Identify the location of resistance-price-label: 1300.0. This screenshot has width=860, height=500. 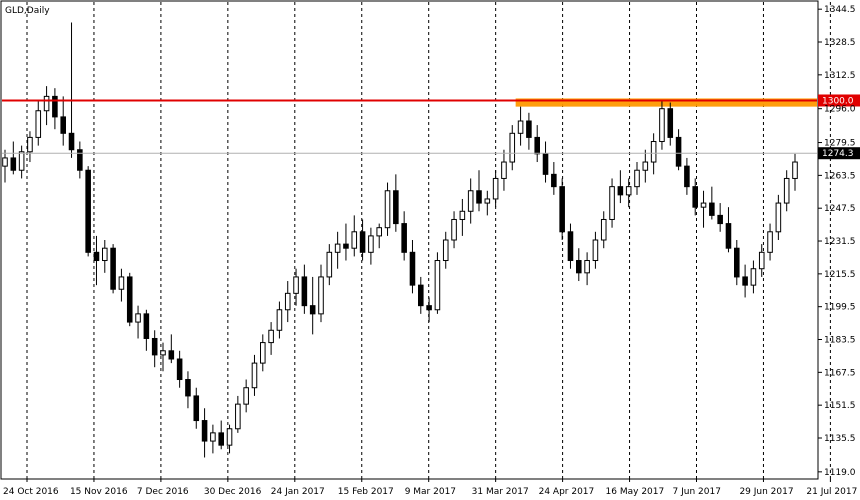
(838, 101).